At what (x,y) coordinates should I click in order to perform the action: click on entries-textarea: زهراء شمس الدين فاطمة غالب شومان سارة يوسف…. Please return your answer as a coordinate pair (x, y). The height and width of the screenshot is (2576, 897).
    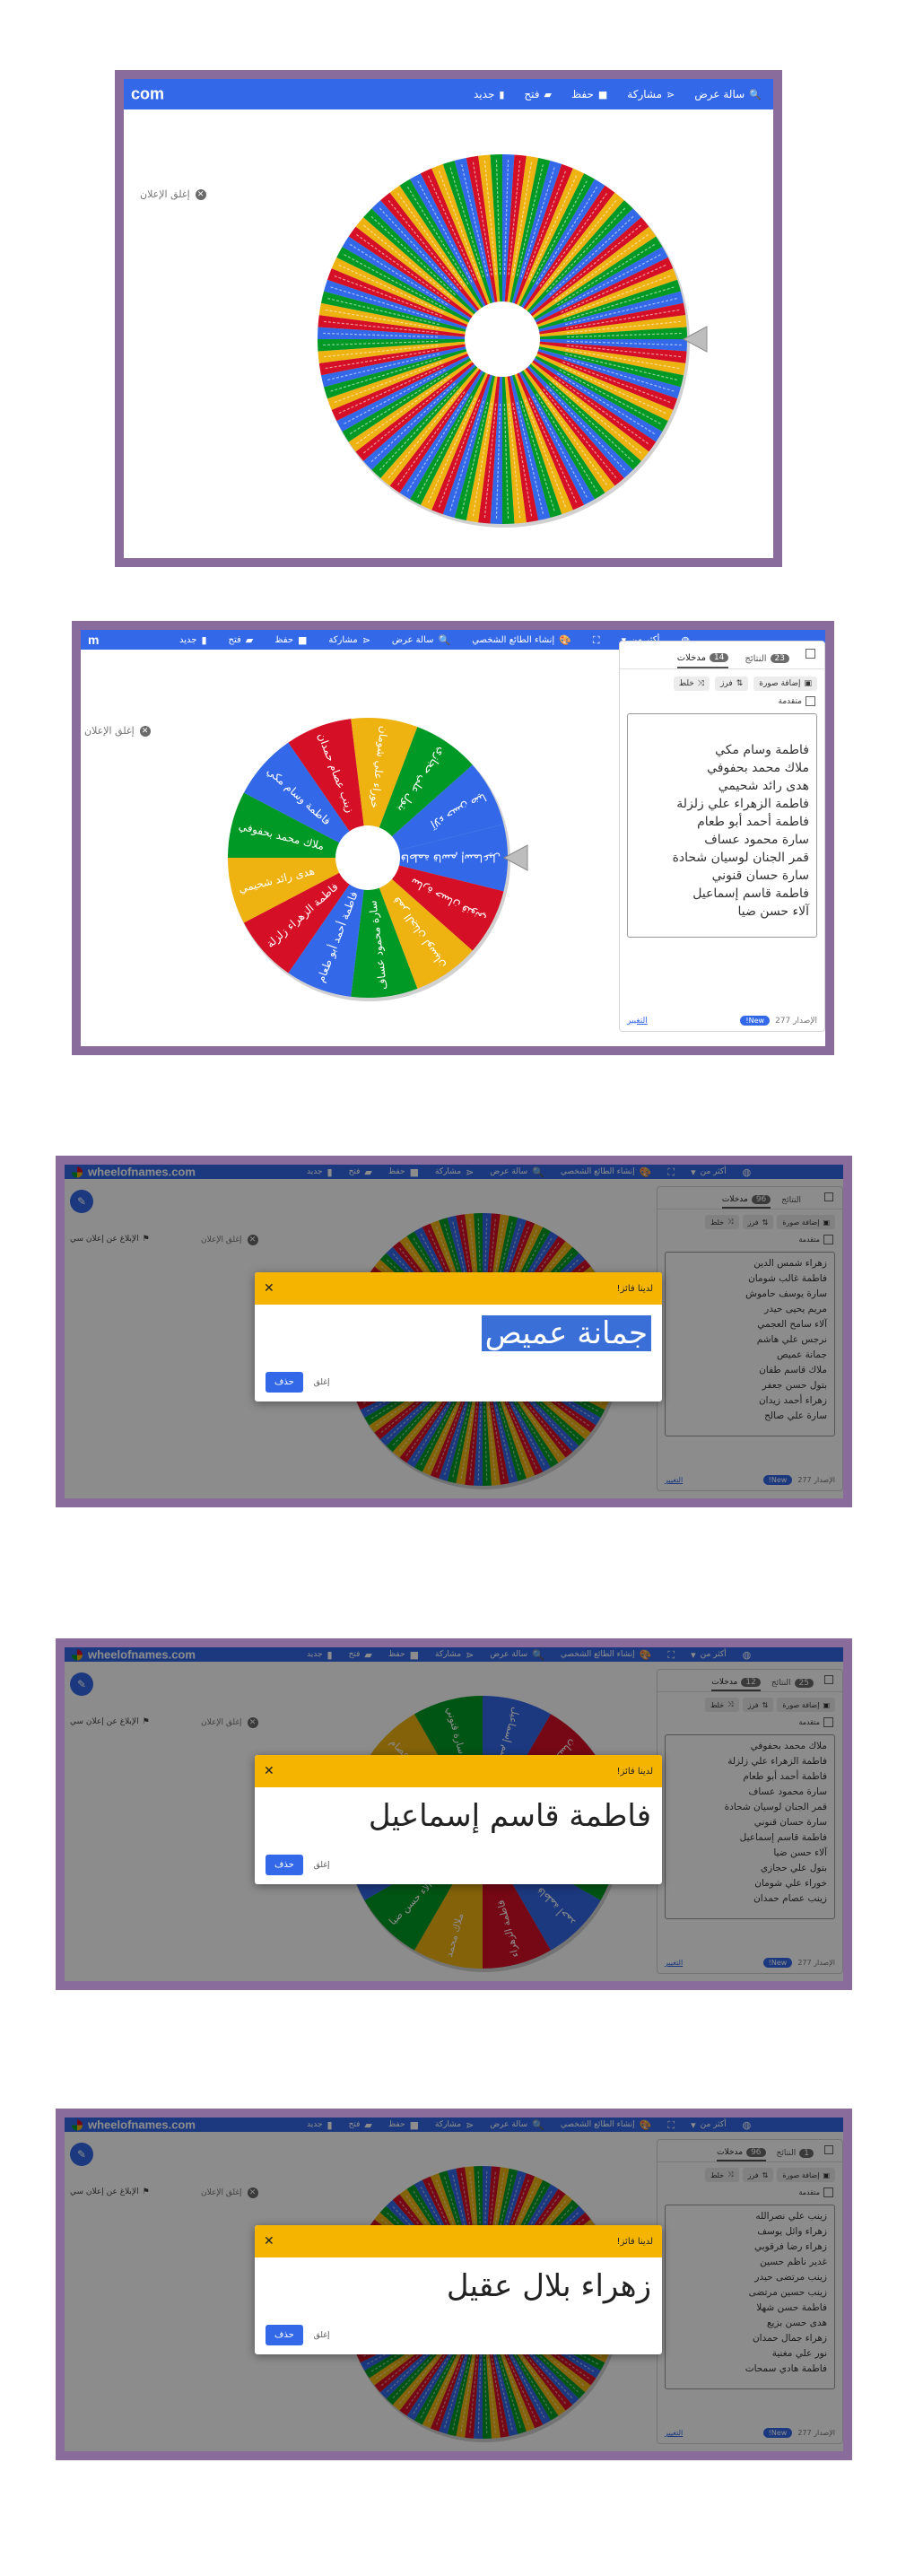
    Looking at the image, I should click on (750, 1344).